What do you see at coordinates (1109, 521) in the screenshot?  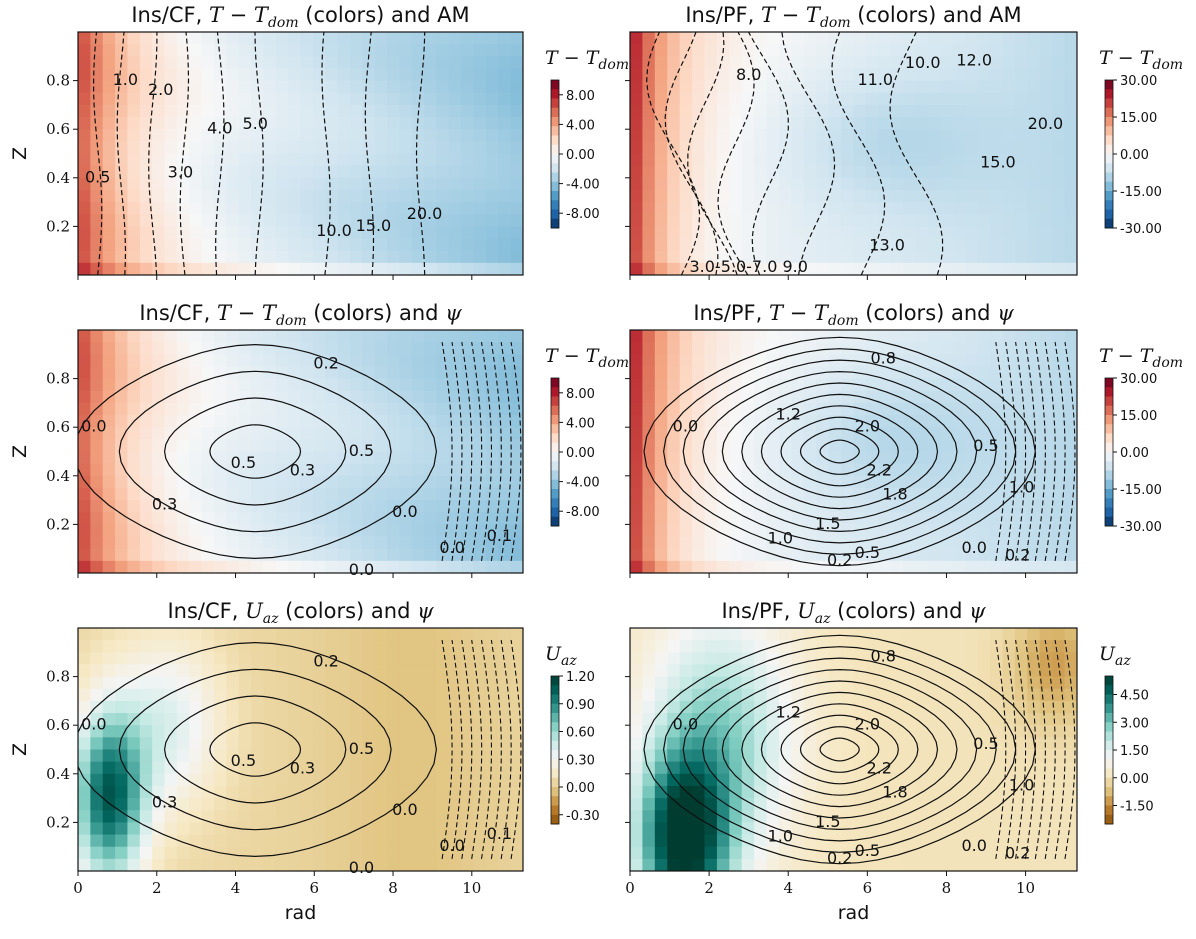 I see `colorbar-segment` at bounding box center [1109, 521].